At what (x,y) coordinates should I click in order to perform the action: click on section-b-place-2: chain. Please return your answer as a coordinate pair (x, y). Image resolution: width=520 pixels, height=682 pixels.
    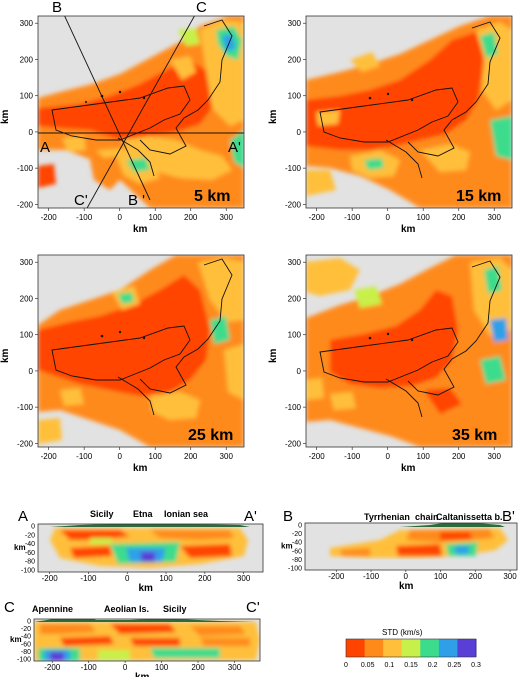
    Looking at the image, I should click on (427, 517).